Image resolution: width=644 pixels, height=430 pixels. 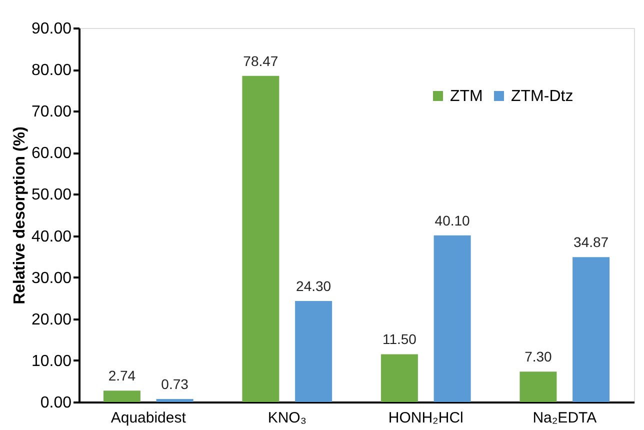 I want to click on y-tick-label: 90.00, so click(x=51, y=29).